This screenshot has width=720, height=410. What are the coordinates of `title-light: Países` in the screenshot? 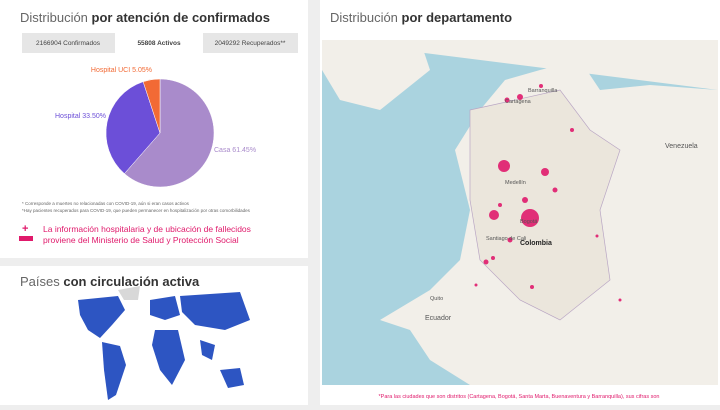 It's located at (40, 281).